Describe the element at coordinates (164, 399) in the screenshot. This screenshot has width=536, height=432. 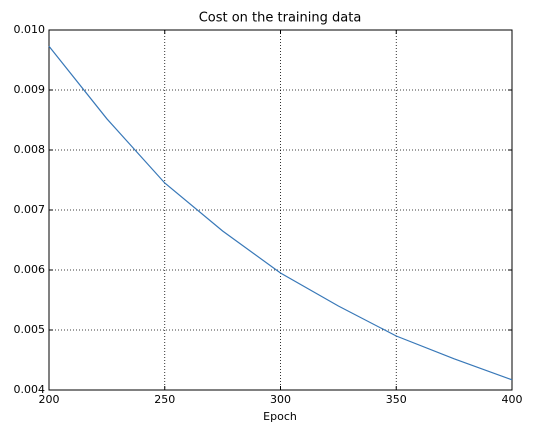
I see `x-tick-label: 250` at that location.